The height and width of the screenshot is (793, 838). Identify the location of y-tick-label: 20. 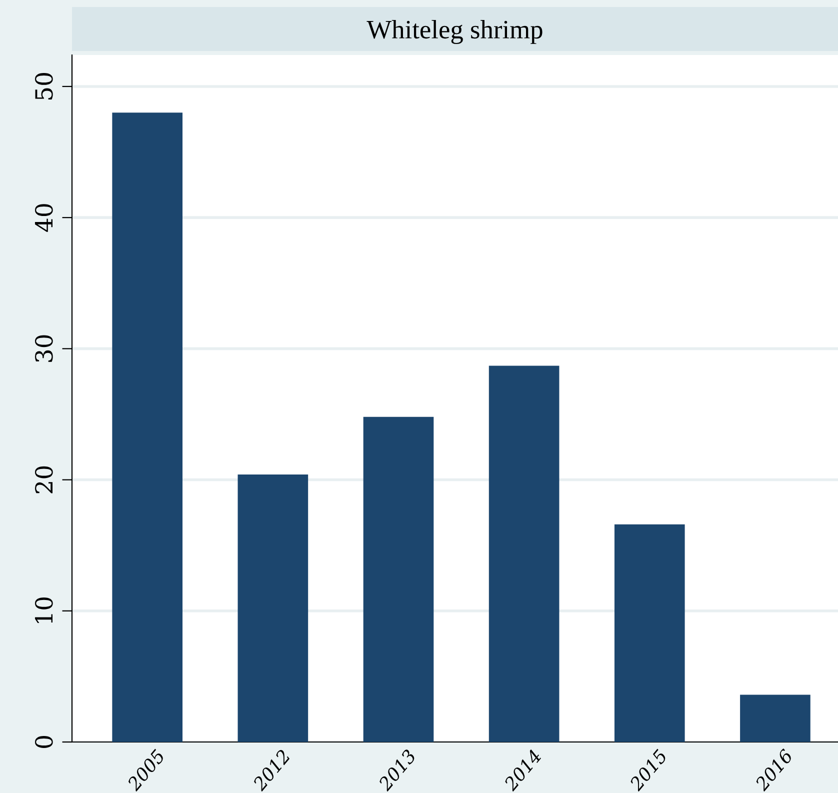
(43, 480).